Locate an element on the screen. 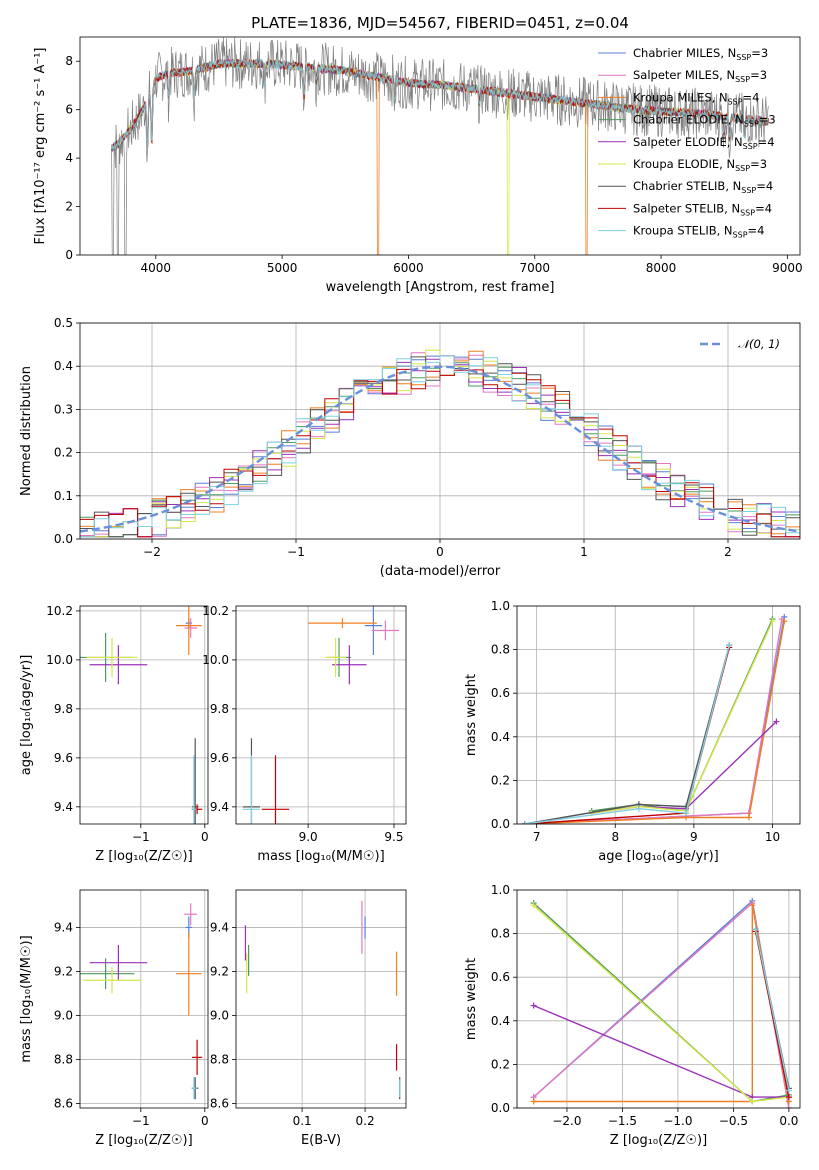  x-tick-label: 7 is located at coordinates (537, 837).